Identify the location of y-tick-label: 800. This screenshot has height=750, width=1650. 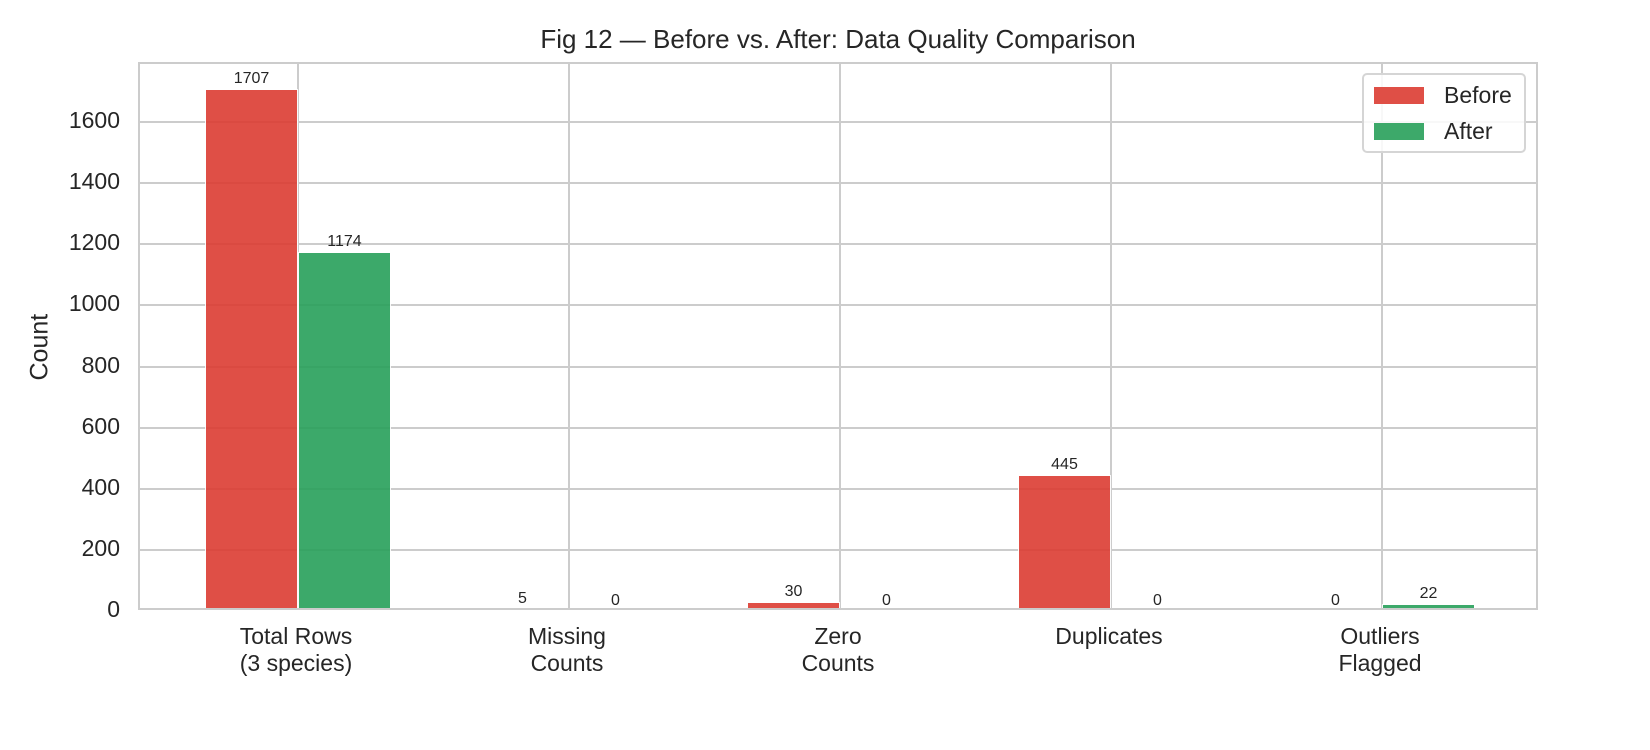
(100, 364).